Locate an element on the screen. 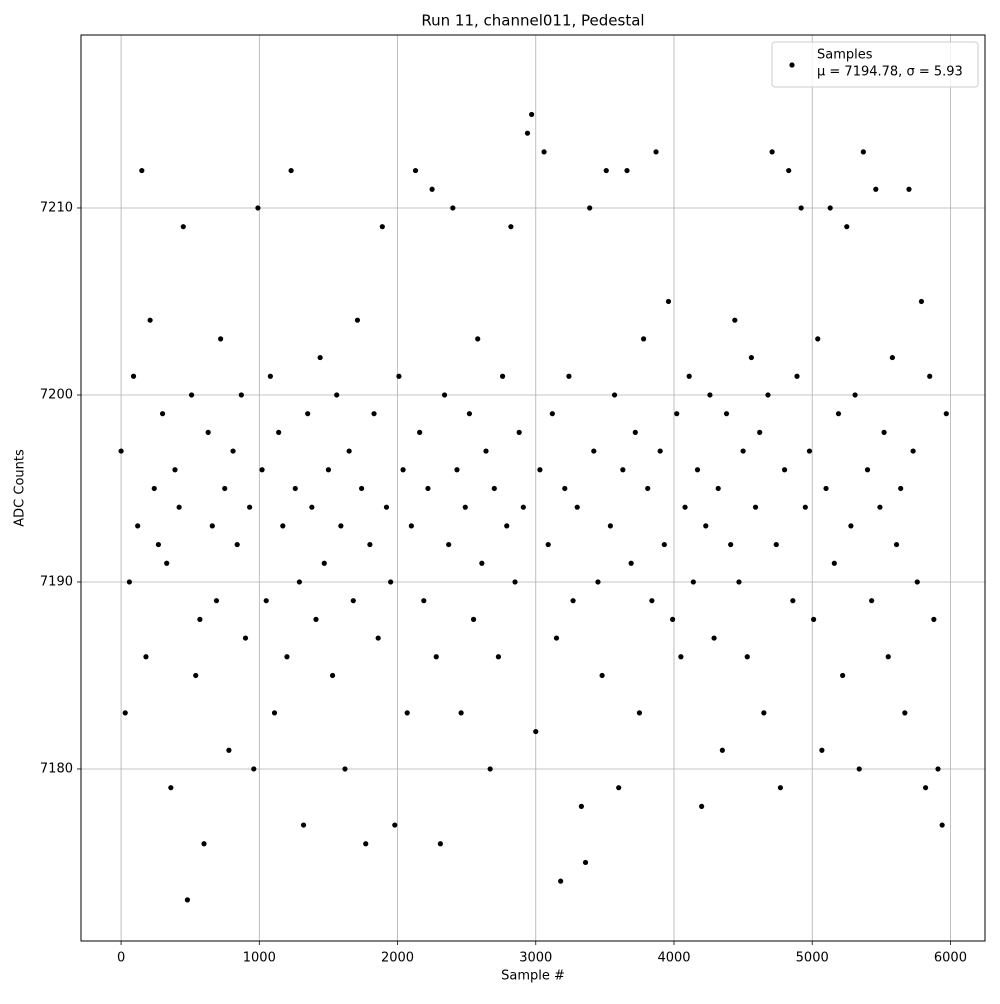 The width and height of the screenshot is (1000, 1004). legend-marker is located at coordinates (792, 65).